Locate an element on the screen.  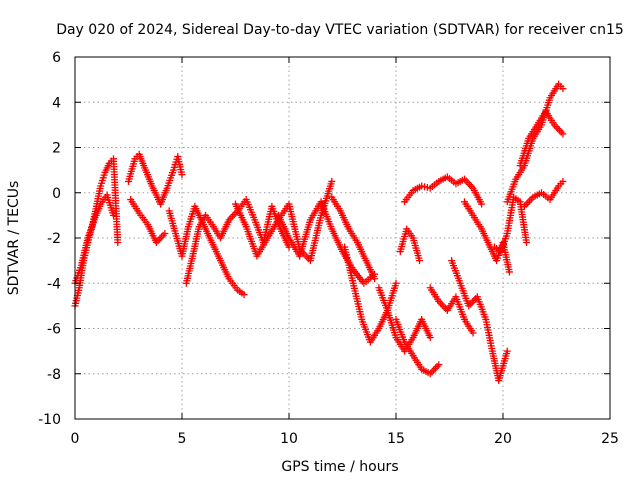
x-tick-label: 15 is located at coordinates (396, 439).